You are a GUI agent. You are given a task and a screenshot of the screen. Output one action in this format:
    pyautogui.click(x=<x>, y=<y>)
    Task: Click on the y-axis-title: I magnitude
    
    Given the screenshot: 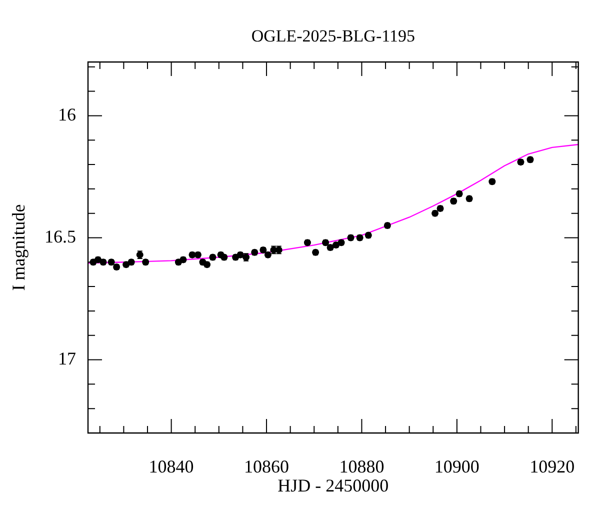 What is the action you would take?
    pyautogui.click(x=18, y=247)
    